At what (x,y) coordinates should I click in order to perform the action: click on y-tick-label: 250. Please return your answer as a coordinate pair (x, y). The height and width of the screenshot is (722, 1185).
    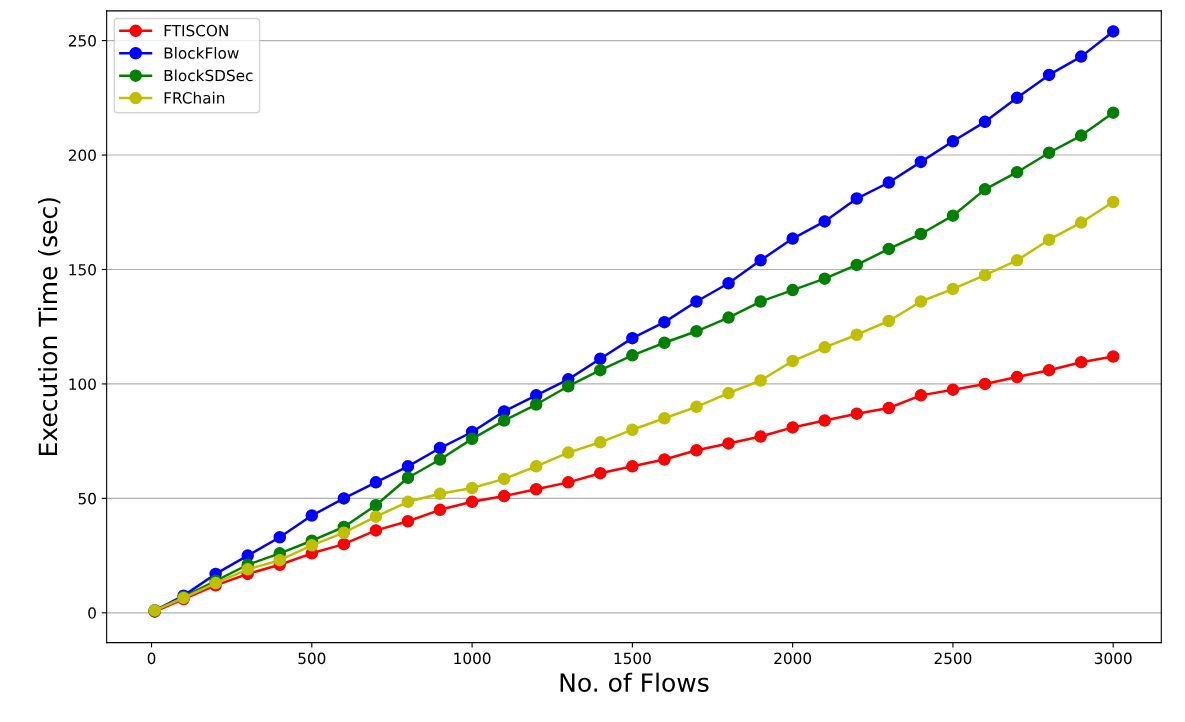
    Looking at the image, I should click on (82, 41).